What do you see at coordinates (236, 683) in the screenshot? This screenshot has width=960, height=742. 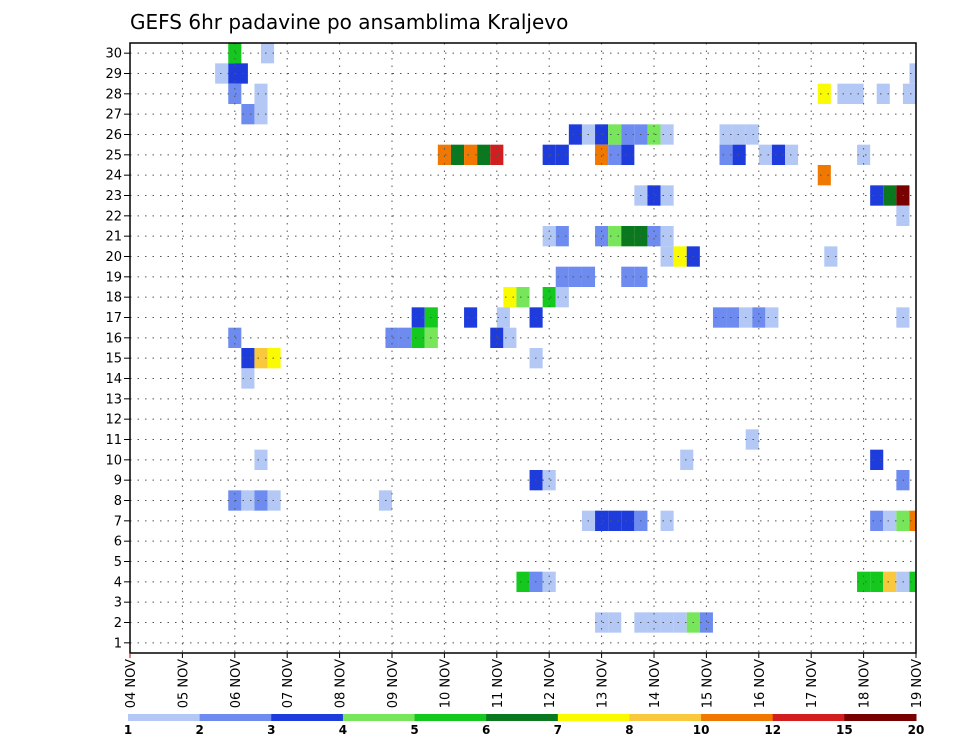 I see `x-tick-label: 06 NOV` at bounding box center [236, 683].